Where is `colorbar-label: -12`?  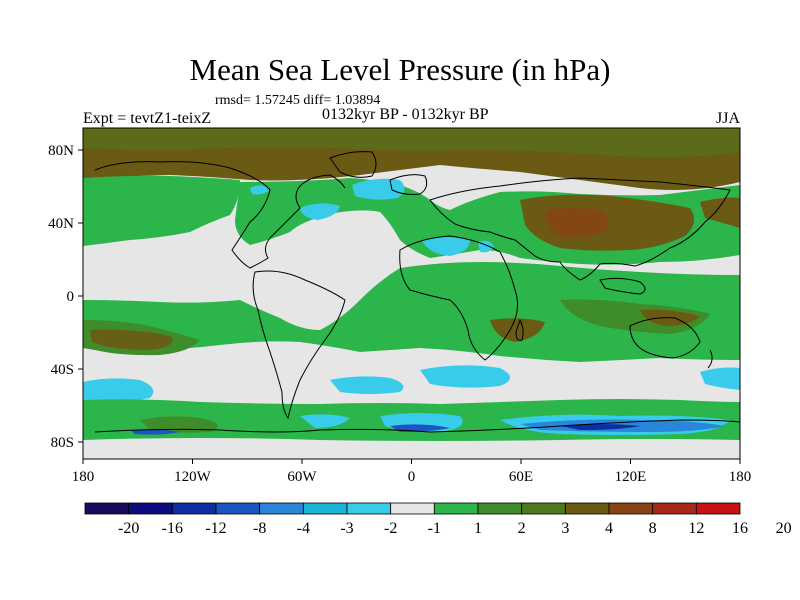
colorbar-label: -12 is located at coordinates (215, 528).